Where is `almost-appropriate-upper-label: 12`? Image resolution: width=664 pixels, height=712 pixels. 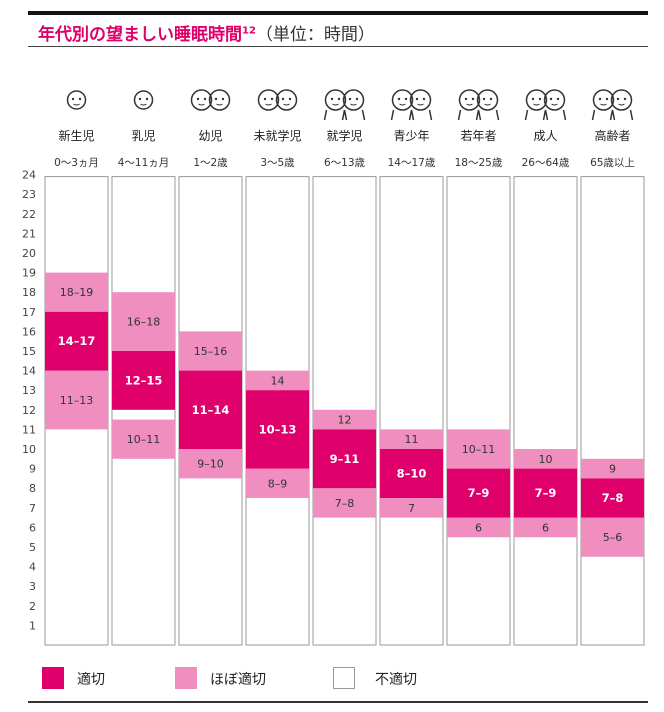
almost-appropriate-upper-label: 12 is located at coordinates (345, 420).